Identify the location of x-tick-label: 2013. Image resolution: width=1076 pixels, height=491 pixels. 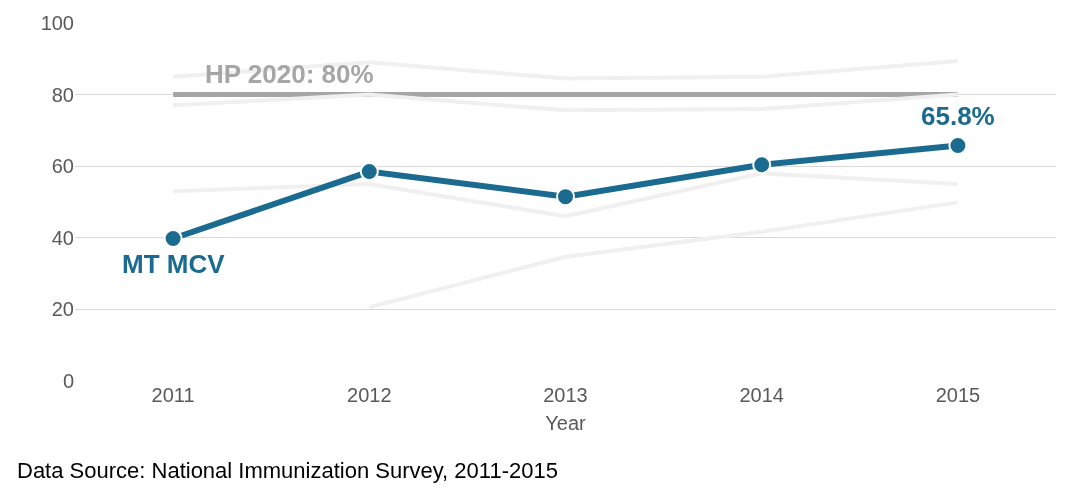
(565, 395).